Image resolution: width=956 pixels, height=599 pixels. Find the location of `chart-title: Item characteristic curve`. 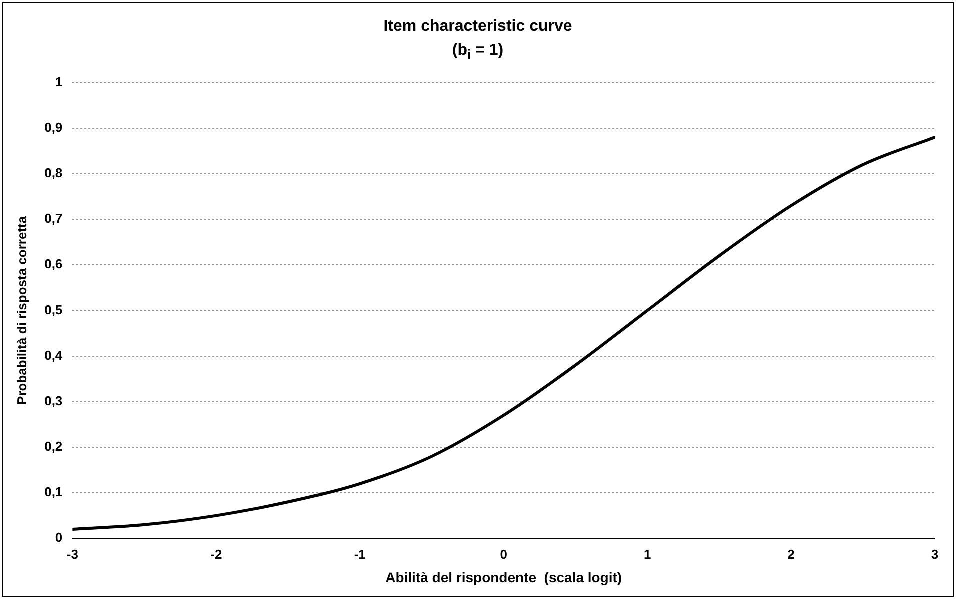

chart-title: Item characteristic curve is located at coordinates (478, 27).